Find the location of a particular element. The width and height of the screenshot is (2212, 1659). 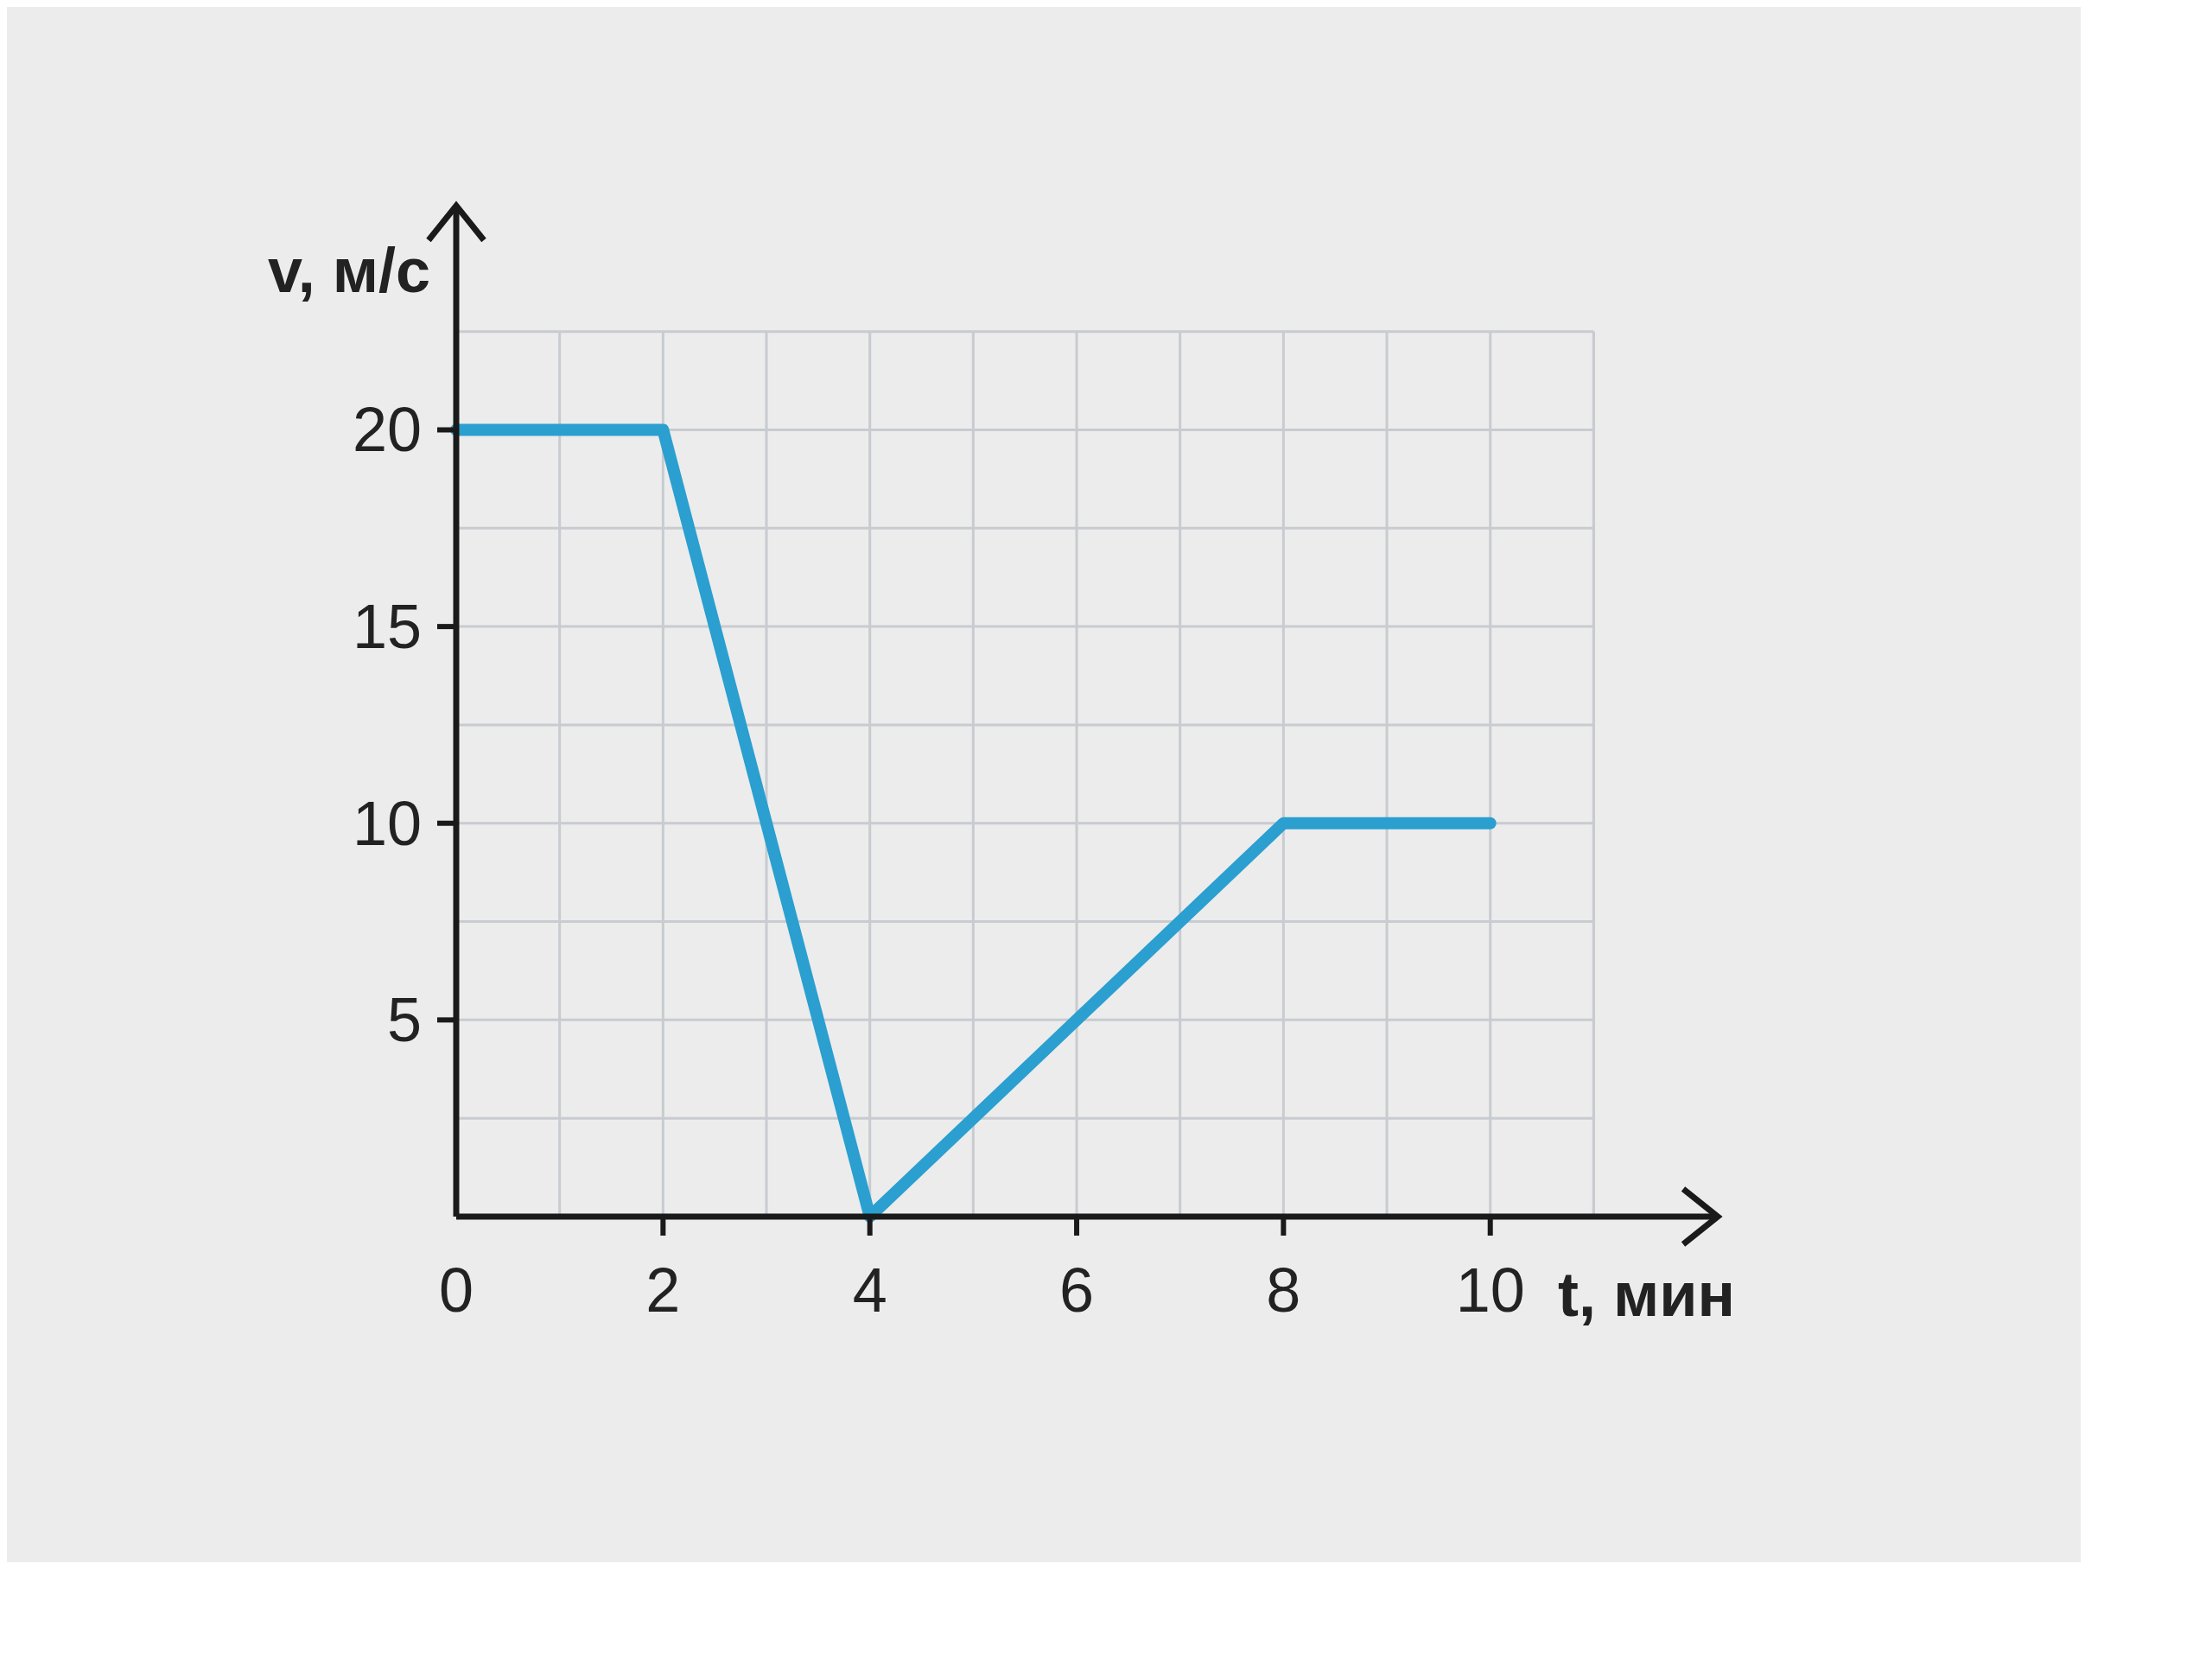

x-tick-label: 2 is located at coordinates (663, 1290).